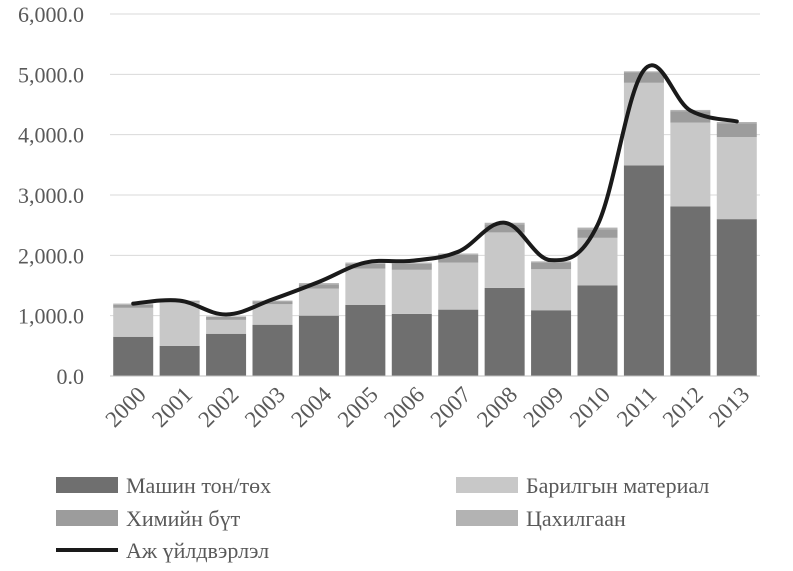  Describe the element at coordinates (617, 485) in the screenshot. I see `legend-label: Барилгын материал` at that location.